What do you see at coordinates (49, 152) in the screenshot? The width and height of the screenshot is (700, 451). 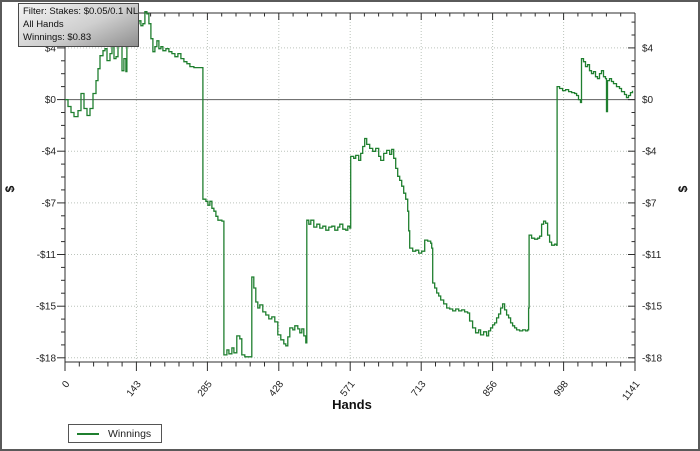 I see `y-tick-label-left: -$4` at bounding box center [49, 152].